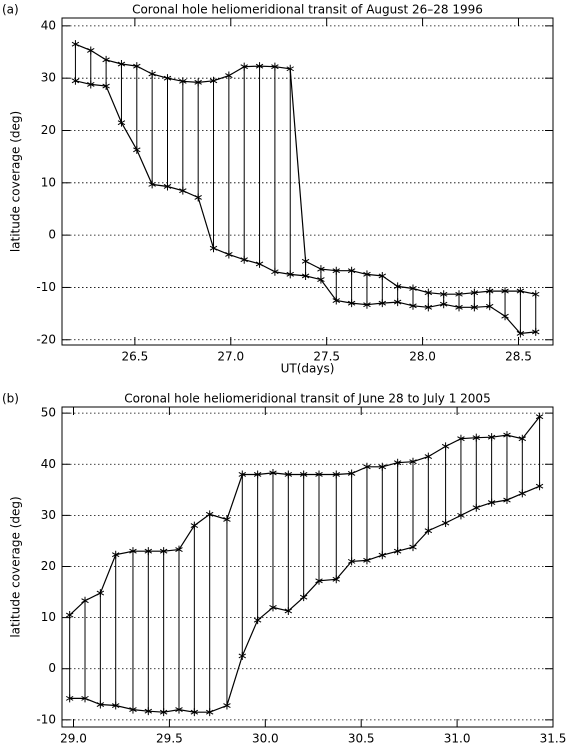 The height and width of the screenshot is (744, 568). Describe the element at coordinates (10, 10) in the screenshot. I see `panel-label: (a)` at that location.